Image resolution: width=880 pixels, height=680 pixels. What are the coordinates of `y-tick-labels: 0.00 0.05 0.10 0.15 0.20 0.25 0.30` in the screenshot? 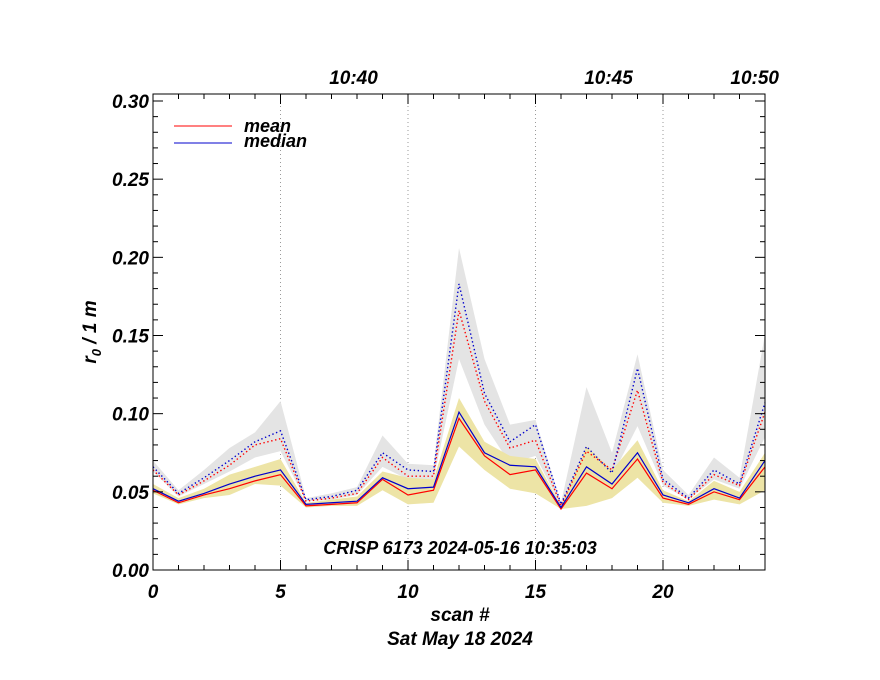 It's located at (130, 337).